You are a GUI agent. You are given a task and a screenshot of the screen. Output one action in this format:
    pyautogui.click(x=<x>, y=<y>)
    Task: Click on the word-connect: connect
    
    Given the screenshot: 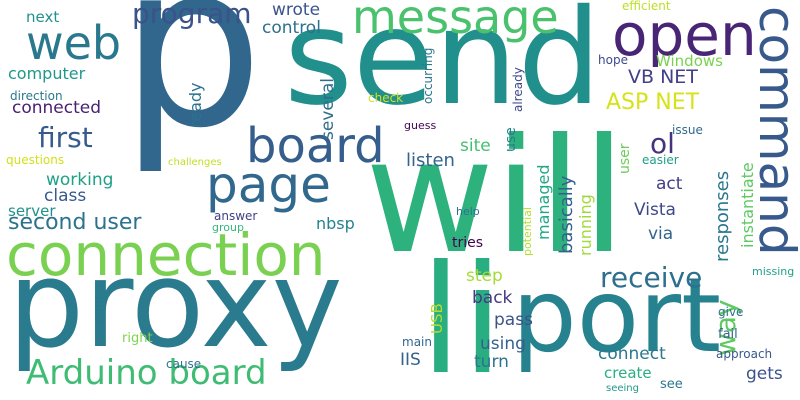 What is the action you would take?
    pyautogui.click(x=632, y=354)
    